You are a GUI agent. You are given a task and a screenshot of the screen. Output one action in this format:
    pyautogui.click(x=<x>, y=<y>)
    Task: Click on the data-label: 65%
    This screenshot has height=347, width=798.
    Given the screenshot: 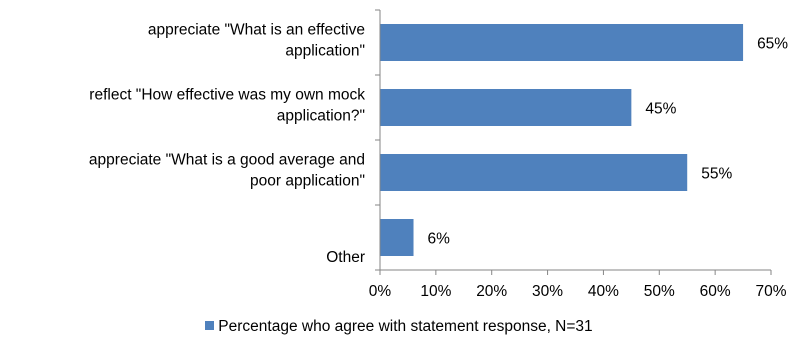 What is the action you would take?
    pyautogui.click(x=772, y=44)
    